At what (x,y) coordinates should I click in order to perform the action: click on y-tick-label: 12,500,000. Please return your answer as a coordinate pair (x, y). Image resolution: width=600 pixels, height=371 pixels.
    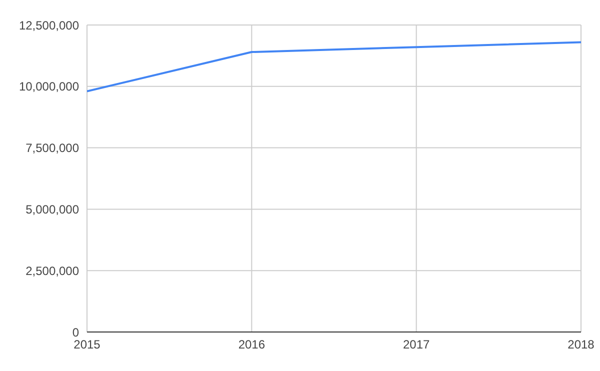
    Looking at the image, I should click on (49, 25).